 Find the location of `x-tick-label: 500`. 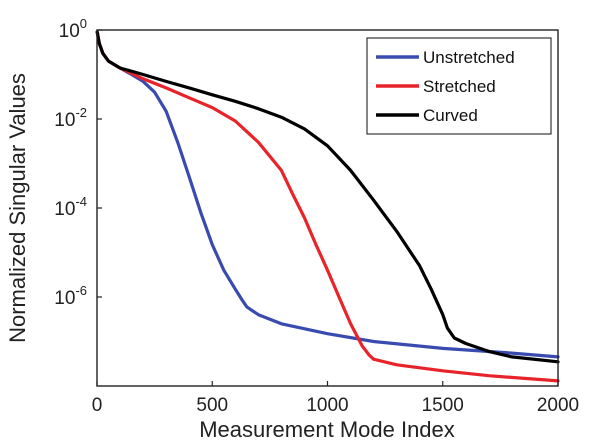

x-tick-label: 500 is located at coordinates (212, 405).